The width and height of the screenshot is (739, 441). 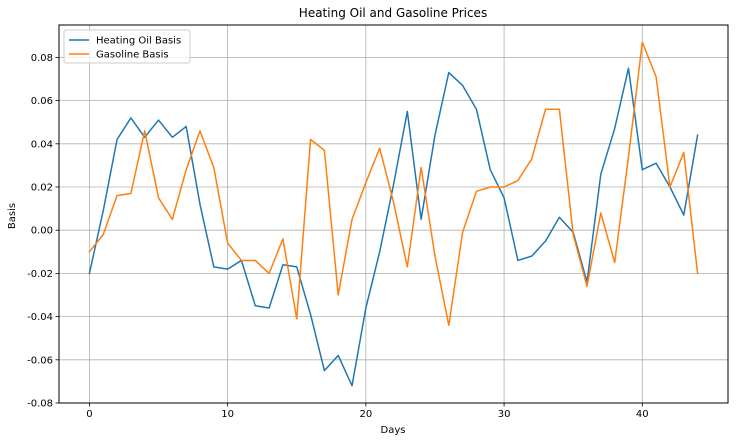 What do you see at coordinates (12, 216) in the screenshot?
I see `y-axis-label: Basis` at bounding box center [12, 216].